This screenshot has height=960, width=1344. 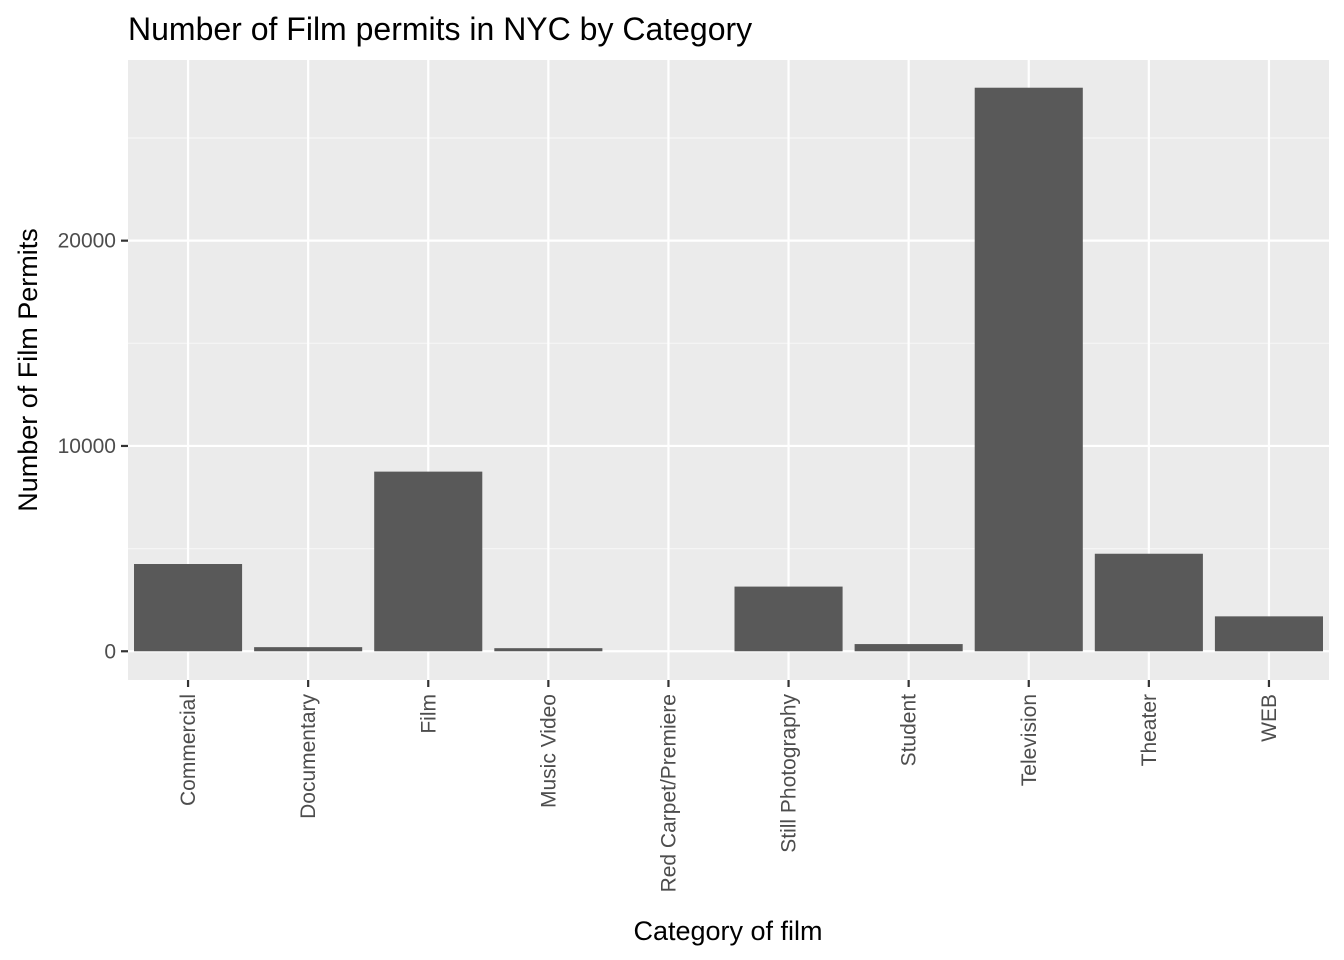 I want to click on y-tick-label: 20000, so click(x=87, y=241).